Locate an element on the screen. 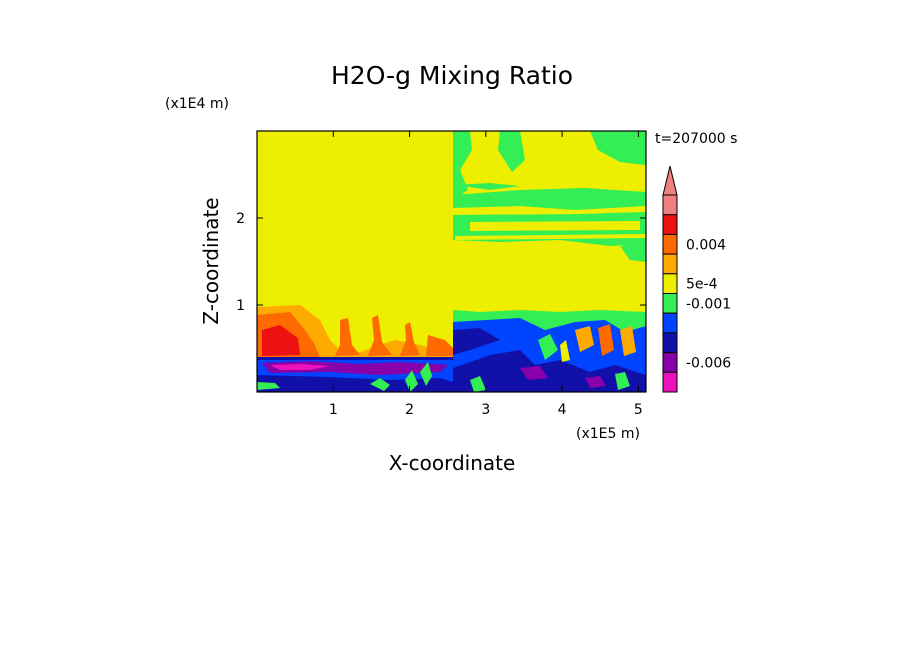 Image resolution: width=904 pixels, height=654 pixels. x-tick-label: 4 is located at coordinates (562, 410).